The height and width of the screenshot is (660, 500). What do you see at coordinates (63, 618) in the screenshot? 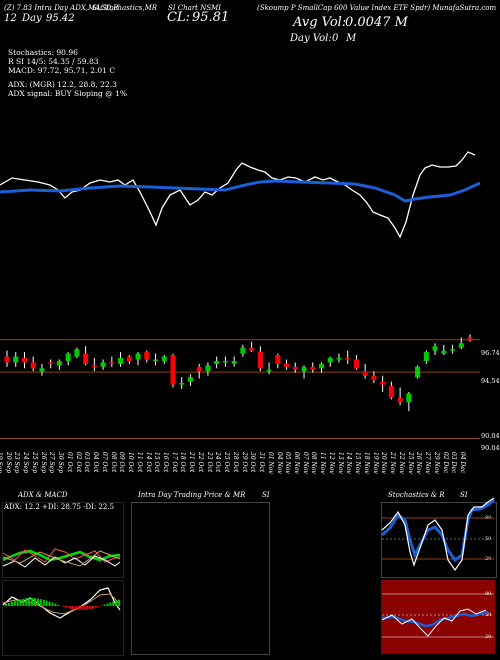
I see `macd-panel` at bounding box center [63, 618].